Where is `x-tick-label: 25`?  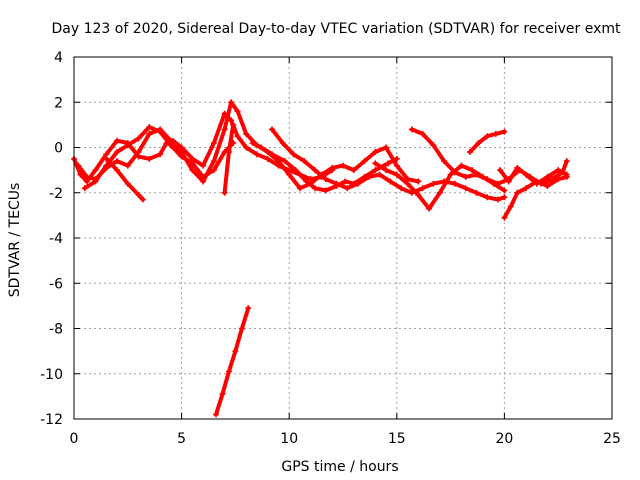 x-tick-label: 25 is located at coordinates (612, 439).